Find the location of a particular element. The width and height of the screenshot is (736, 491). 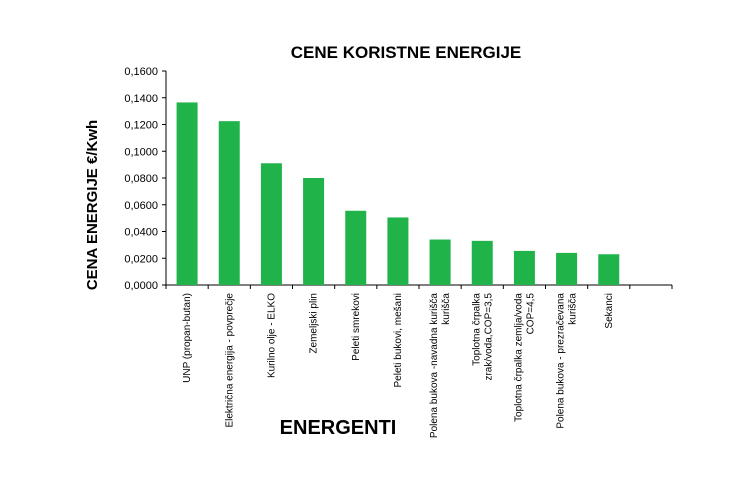

x-tick-label: Sekanci is located at coordinates (609, 311).